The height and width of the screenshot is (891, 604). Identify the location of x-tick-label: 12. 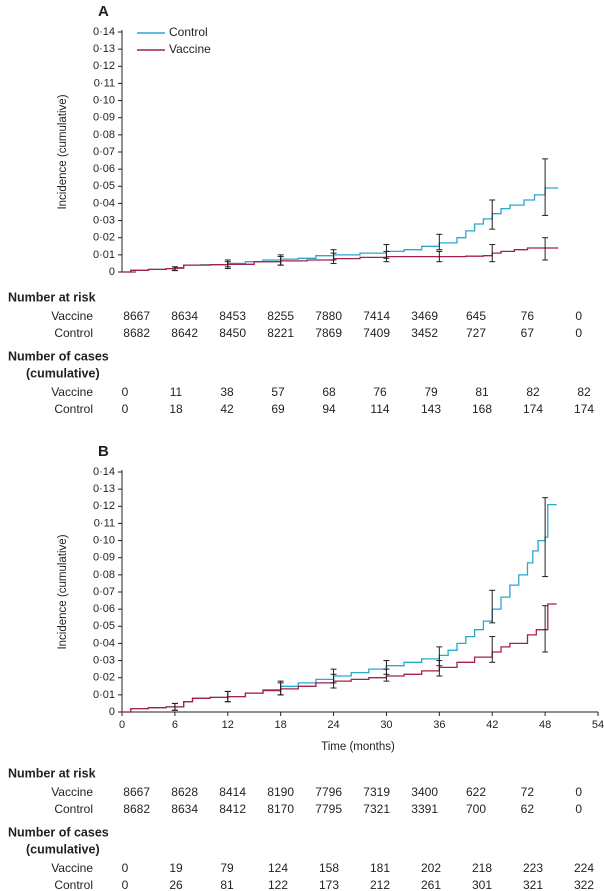
(228, 725).